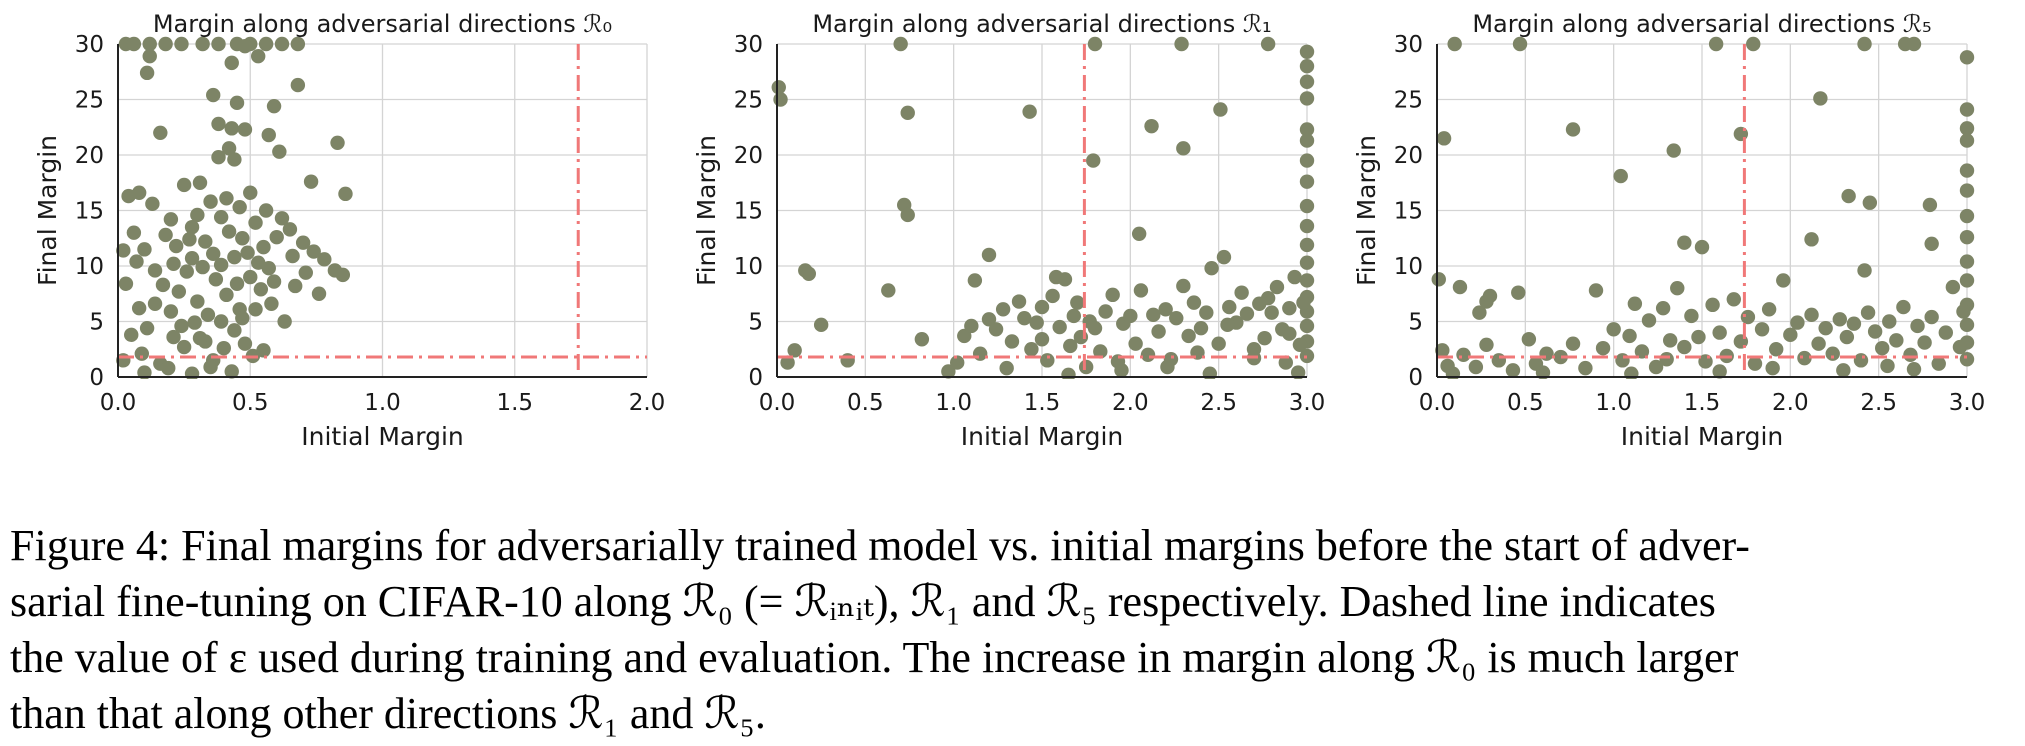 The height and width of the screenshot is (746, 2025). What do you see at coordinates (250, 403) in the screenshot?
I see `x-tick-label: 0.5` at bounding box center [250, 403].